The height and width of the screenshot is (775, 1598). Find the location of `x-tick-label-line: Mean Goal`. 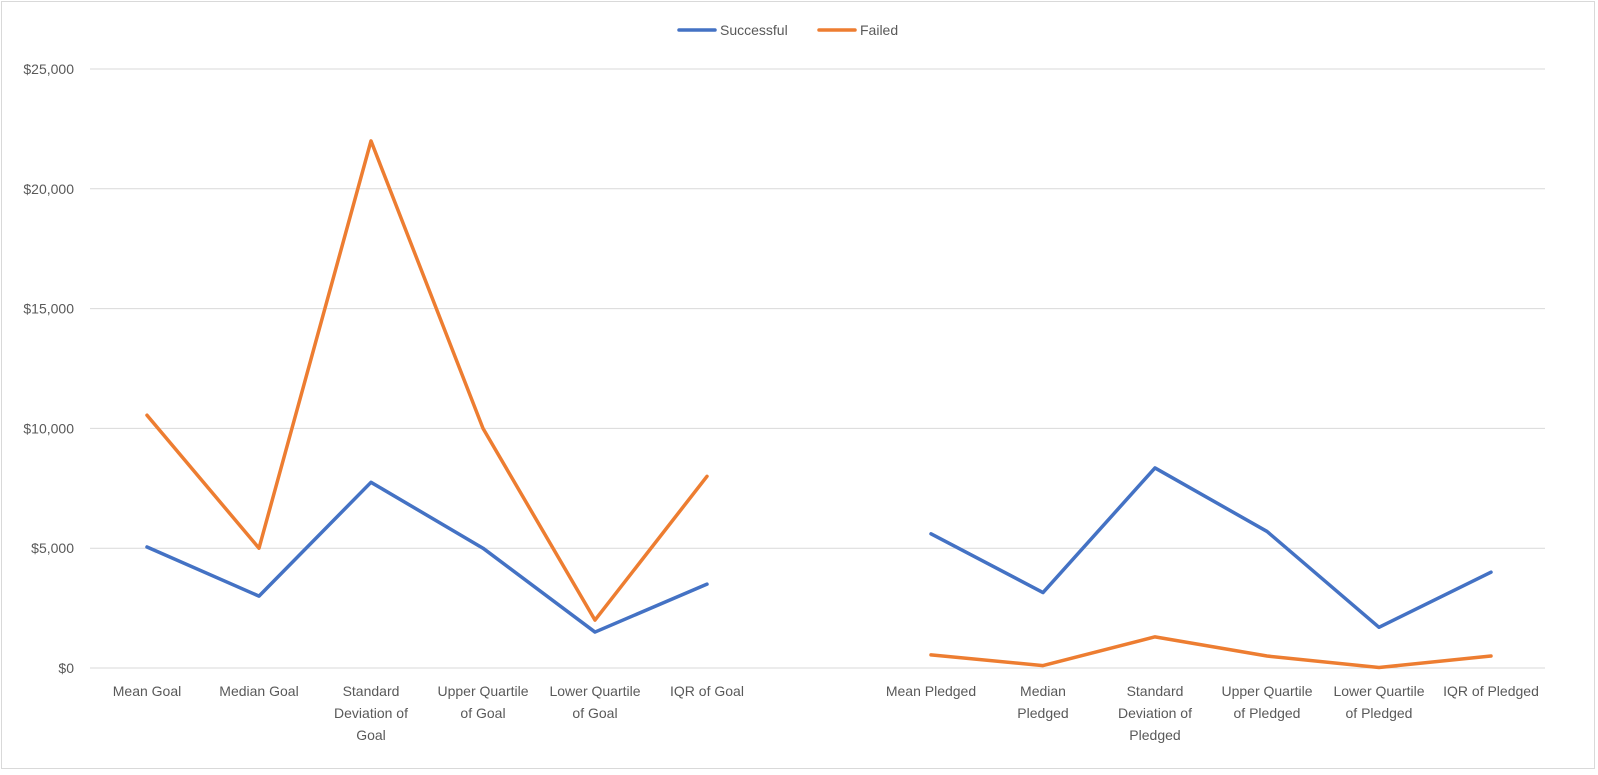

x-tick-label-line: Mean Goal is located at coordinates (147, 691).